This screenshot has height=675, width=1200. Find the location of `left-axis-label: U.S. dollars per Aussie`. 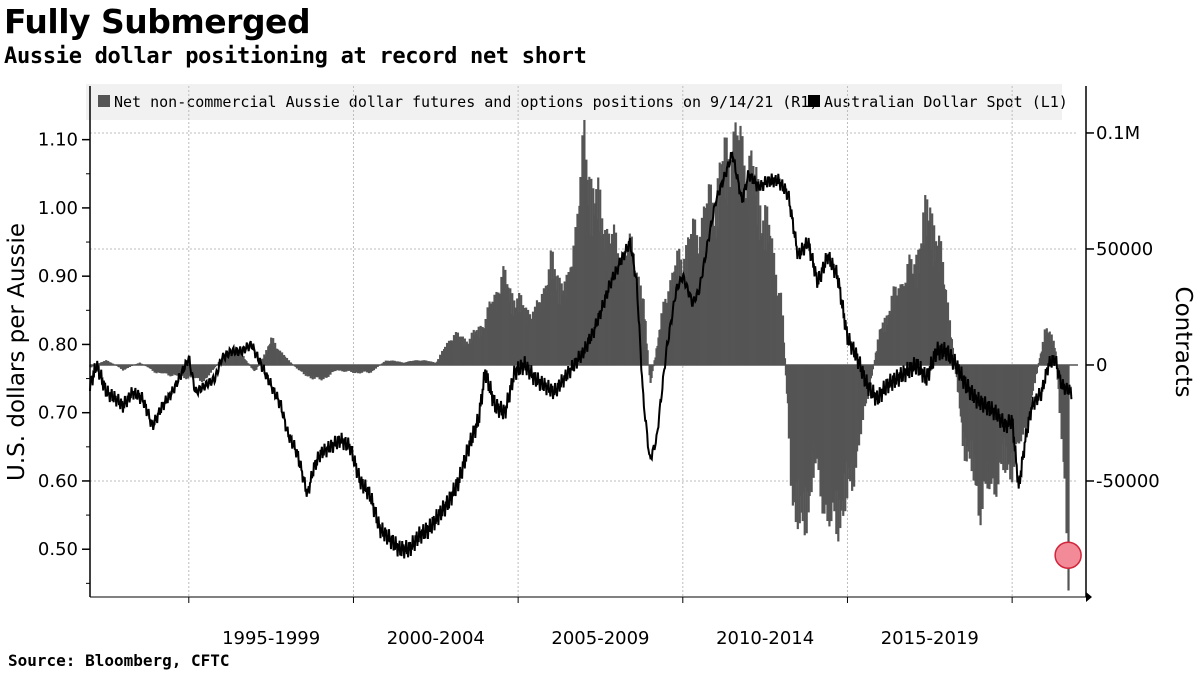

left-axis-label: U.S. dollars per Aussie is located at coordinates (17, 352).